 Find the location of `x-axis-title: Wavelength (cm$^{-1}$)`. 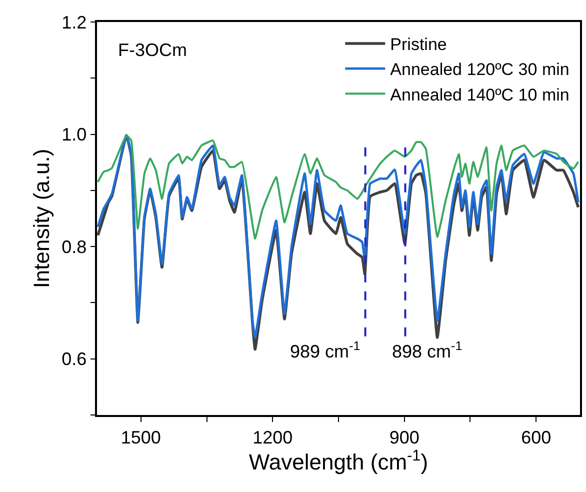

x-axis-title: Wavelength (cm$^{-1}$) is located at coordinates (338, 461).